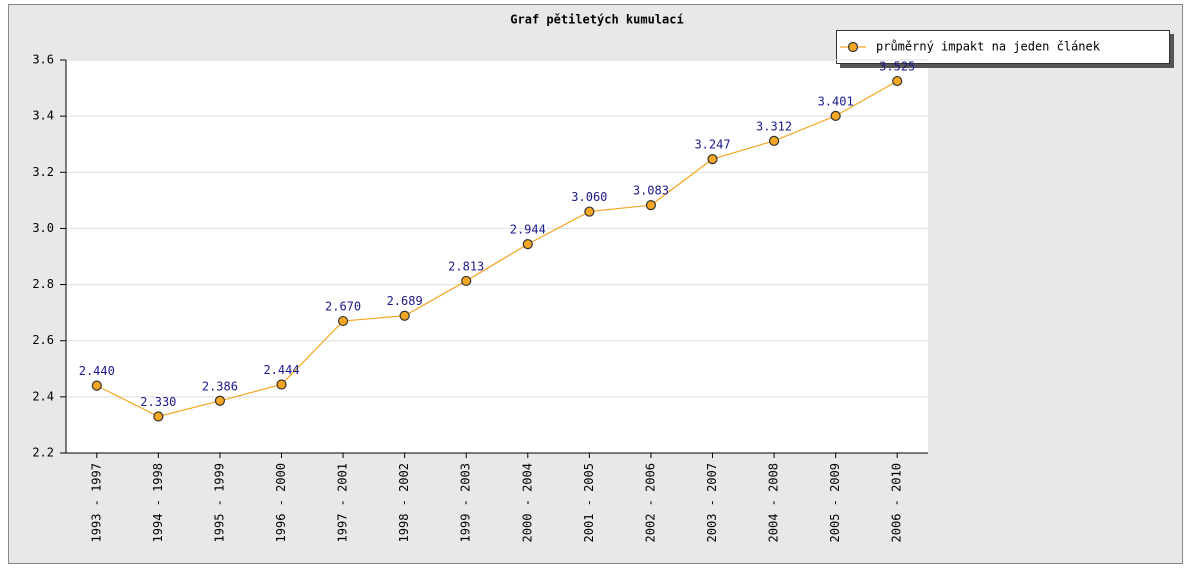 This screenshot has height=570, width=1192. What do you see at coordinates (774, 502) in the screenshot?
I see `x-tick-label: 2004 - 2008` at bounding box center [774, 502].